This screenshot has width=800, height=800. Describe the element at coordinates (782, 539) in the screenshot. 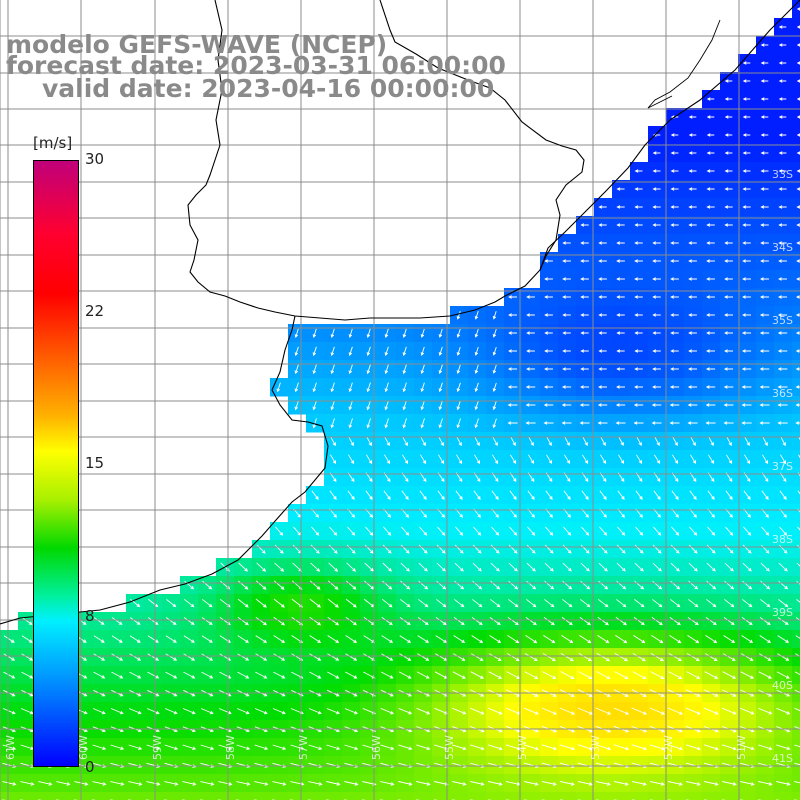

I see `latitude-label: 38S` at that location.